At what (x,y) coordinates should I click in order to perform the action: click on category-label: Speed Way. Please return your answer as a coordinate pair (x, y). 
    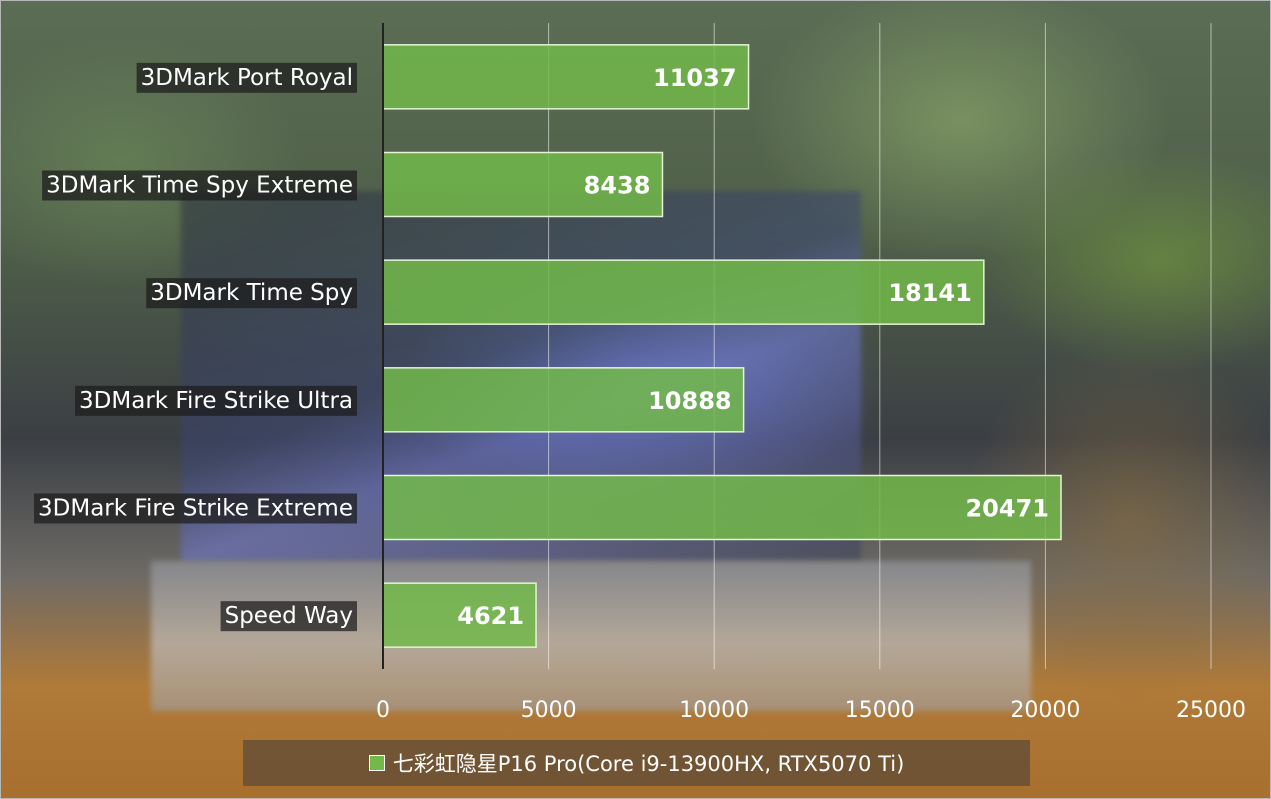
    Looking at the image, I should click on (289, 616).